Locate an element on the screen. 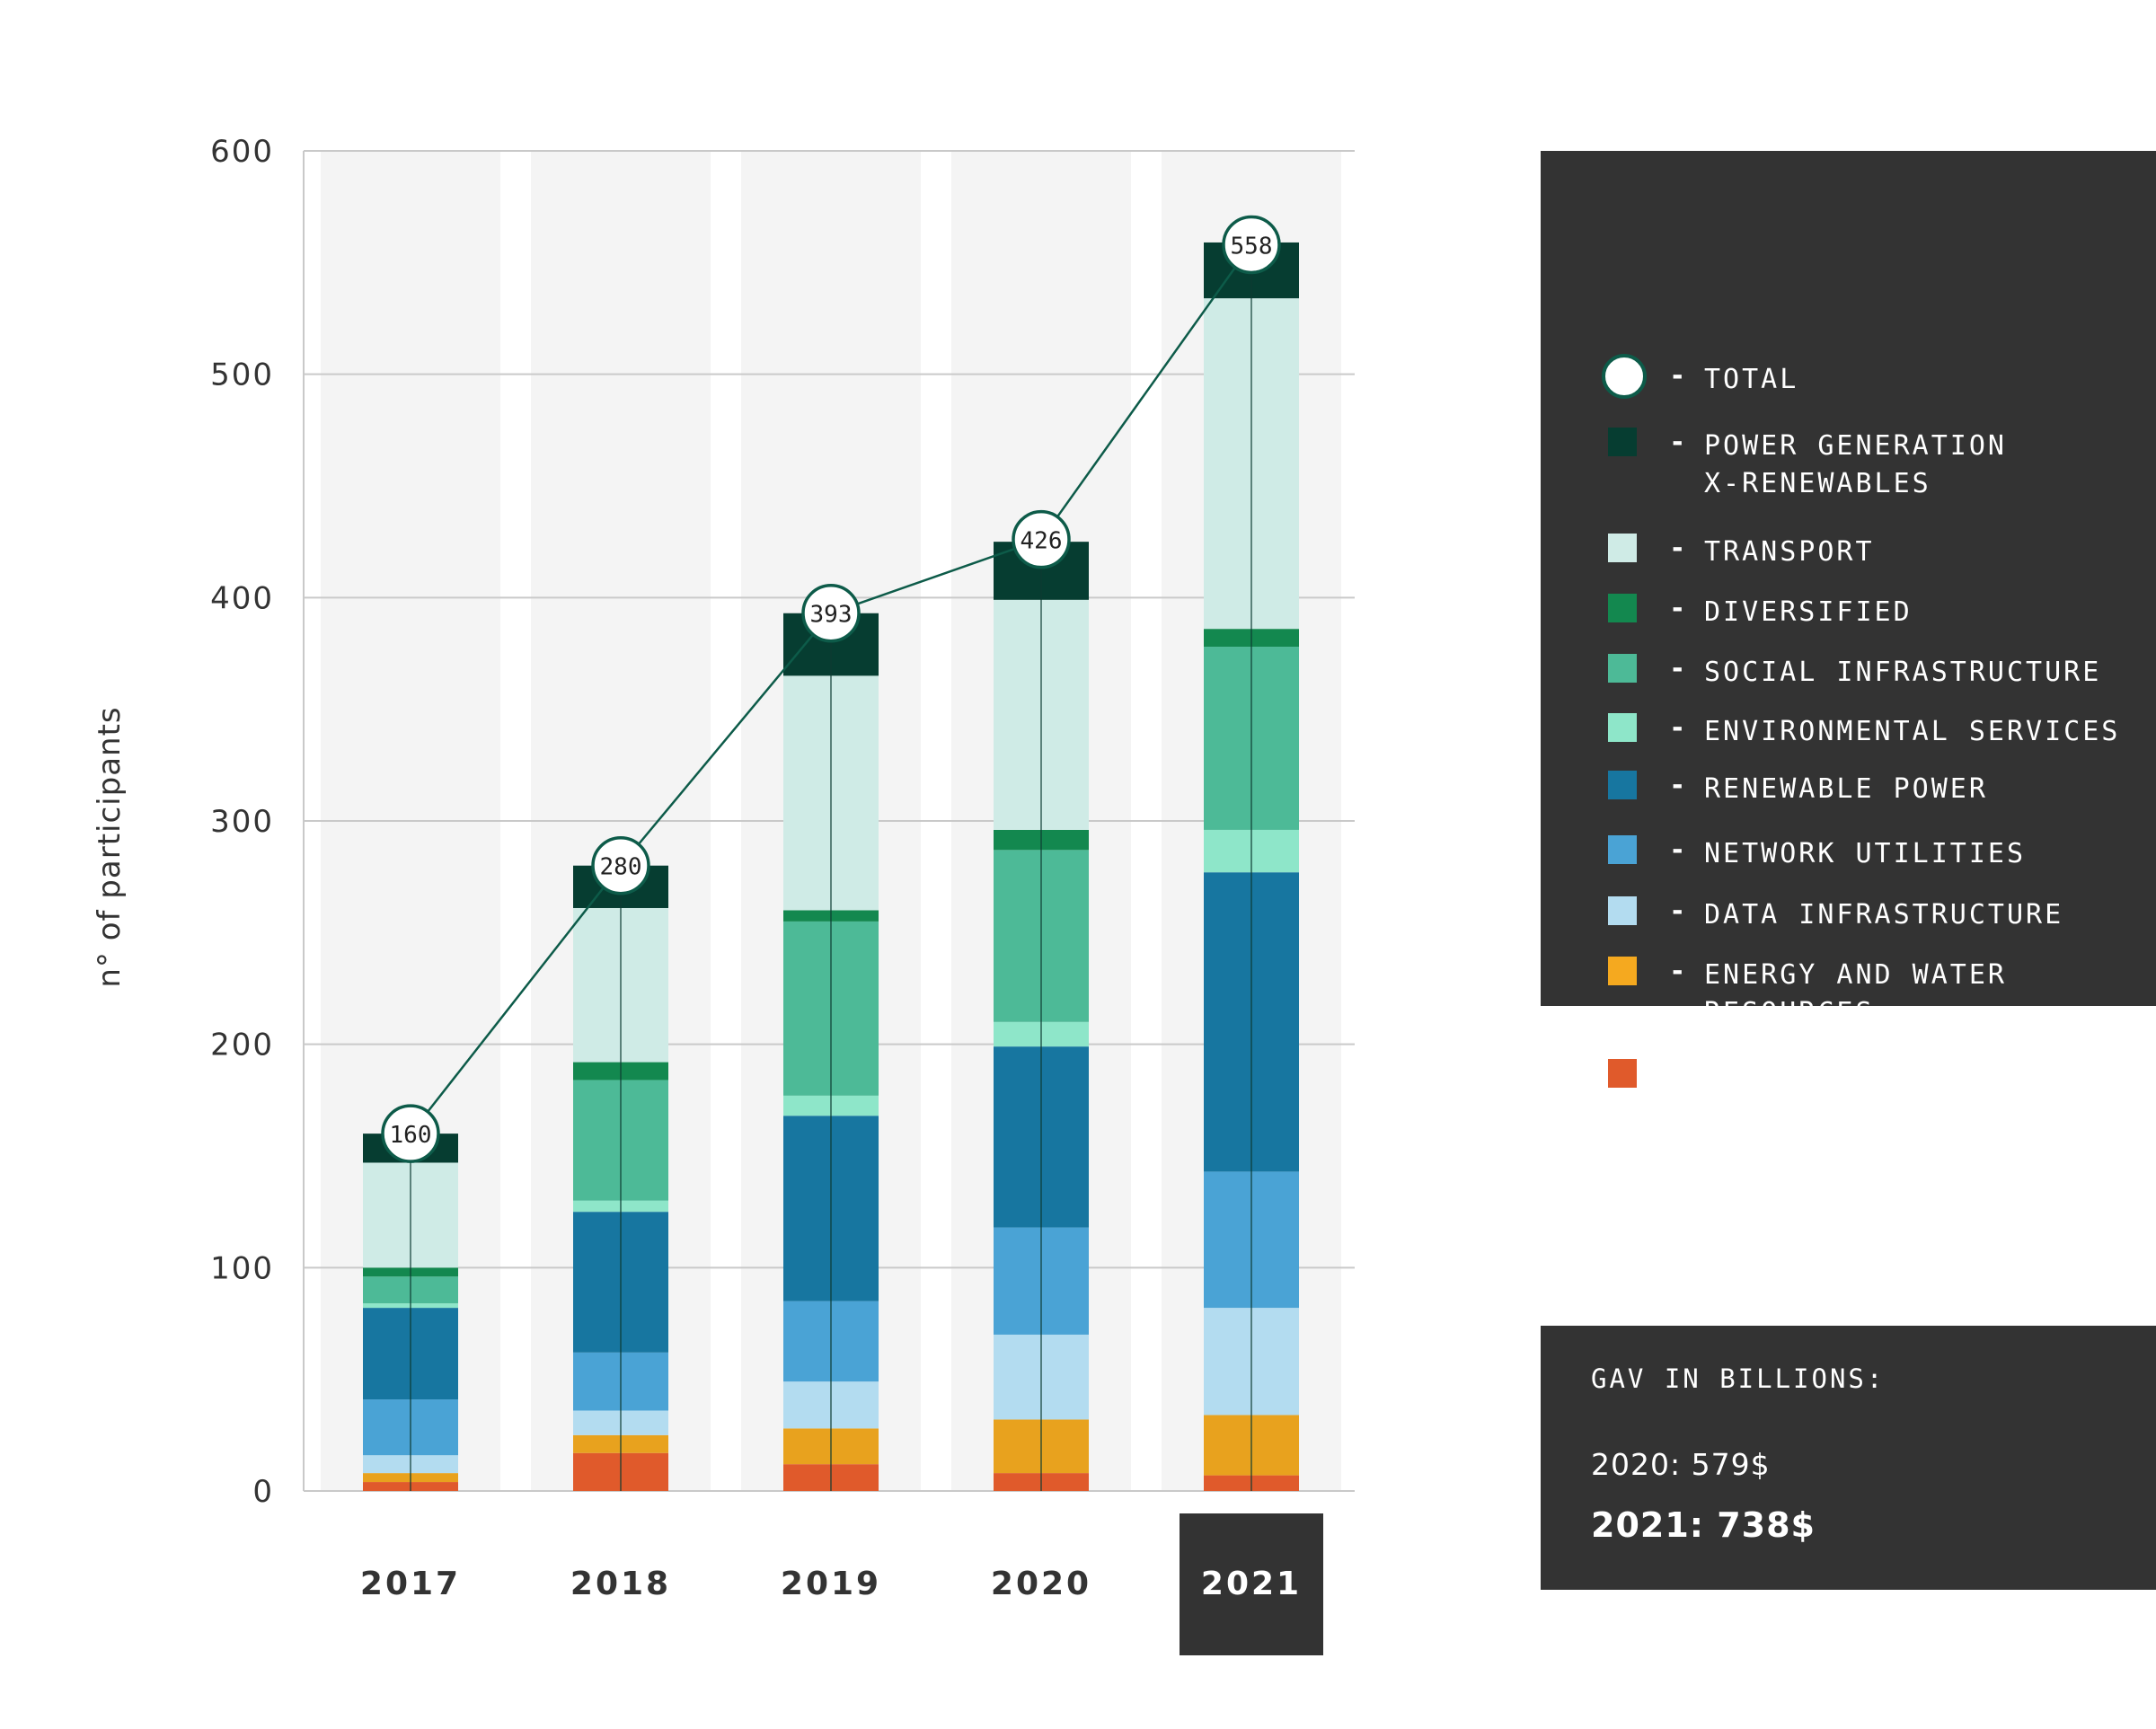 This screenshot has height=1729, width=2156. legend-label: Renewable power is located at coordinates (1846, 789).